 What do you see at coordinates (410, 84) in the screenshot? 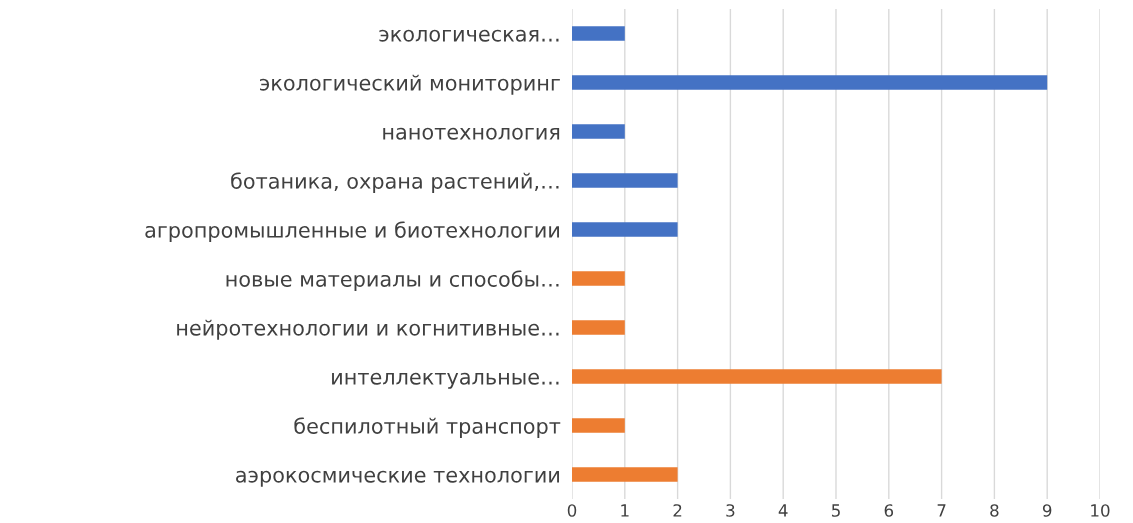
I see `y-tick-label: экологический мониторинг` at bounding box center [410, 84].